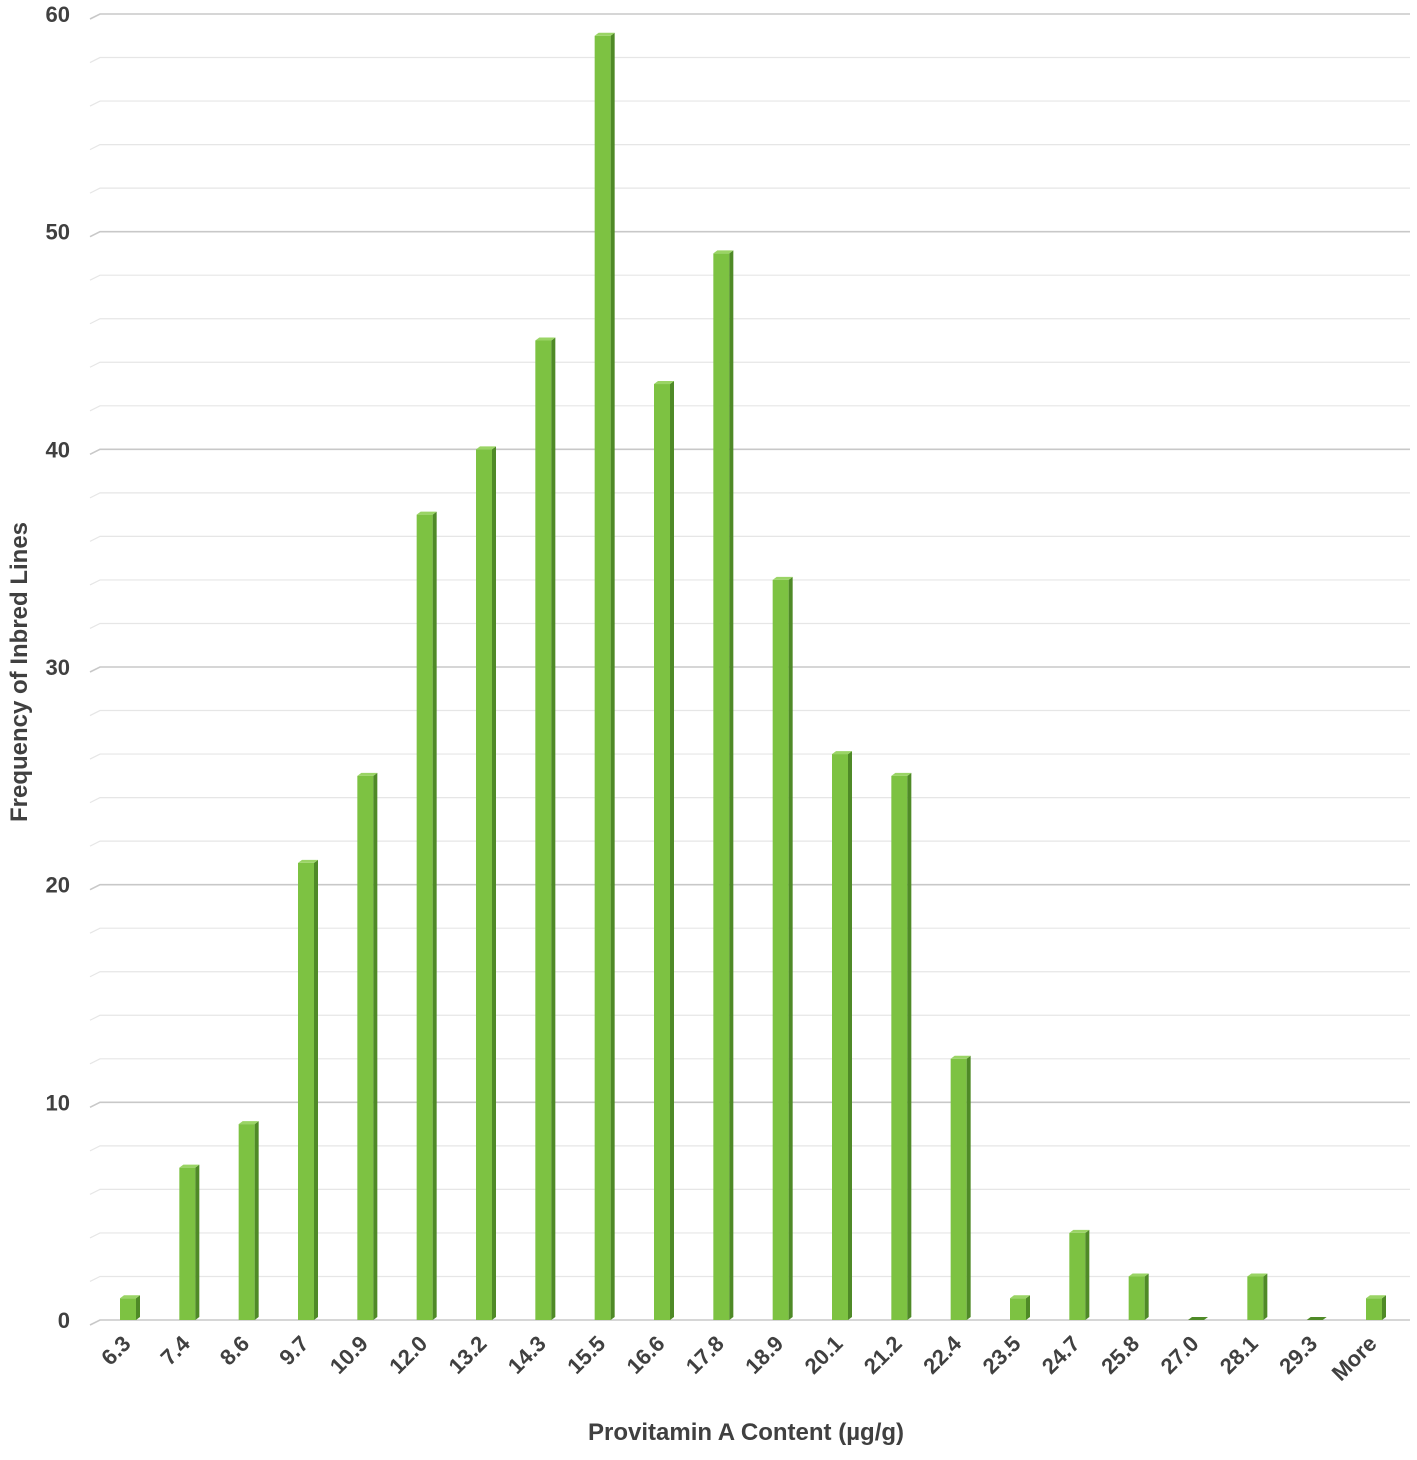 Image resolution: width=1417 pixels, height=1460 pixels. What do you see at coordinates (1002, 1355) in the screenshot?
I see `x-tick-label: 23.5` at bounding box center [1002, 1355].